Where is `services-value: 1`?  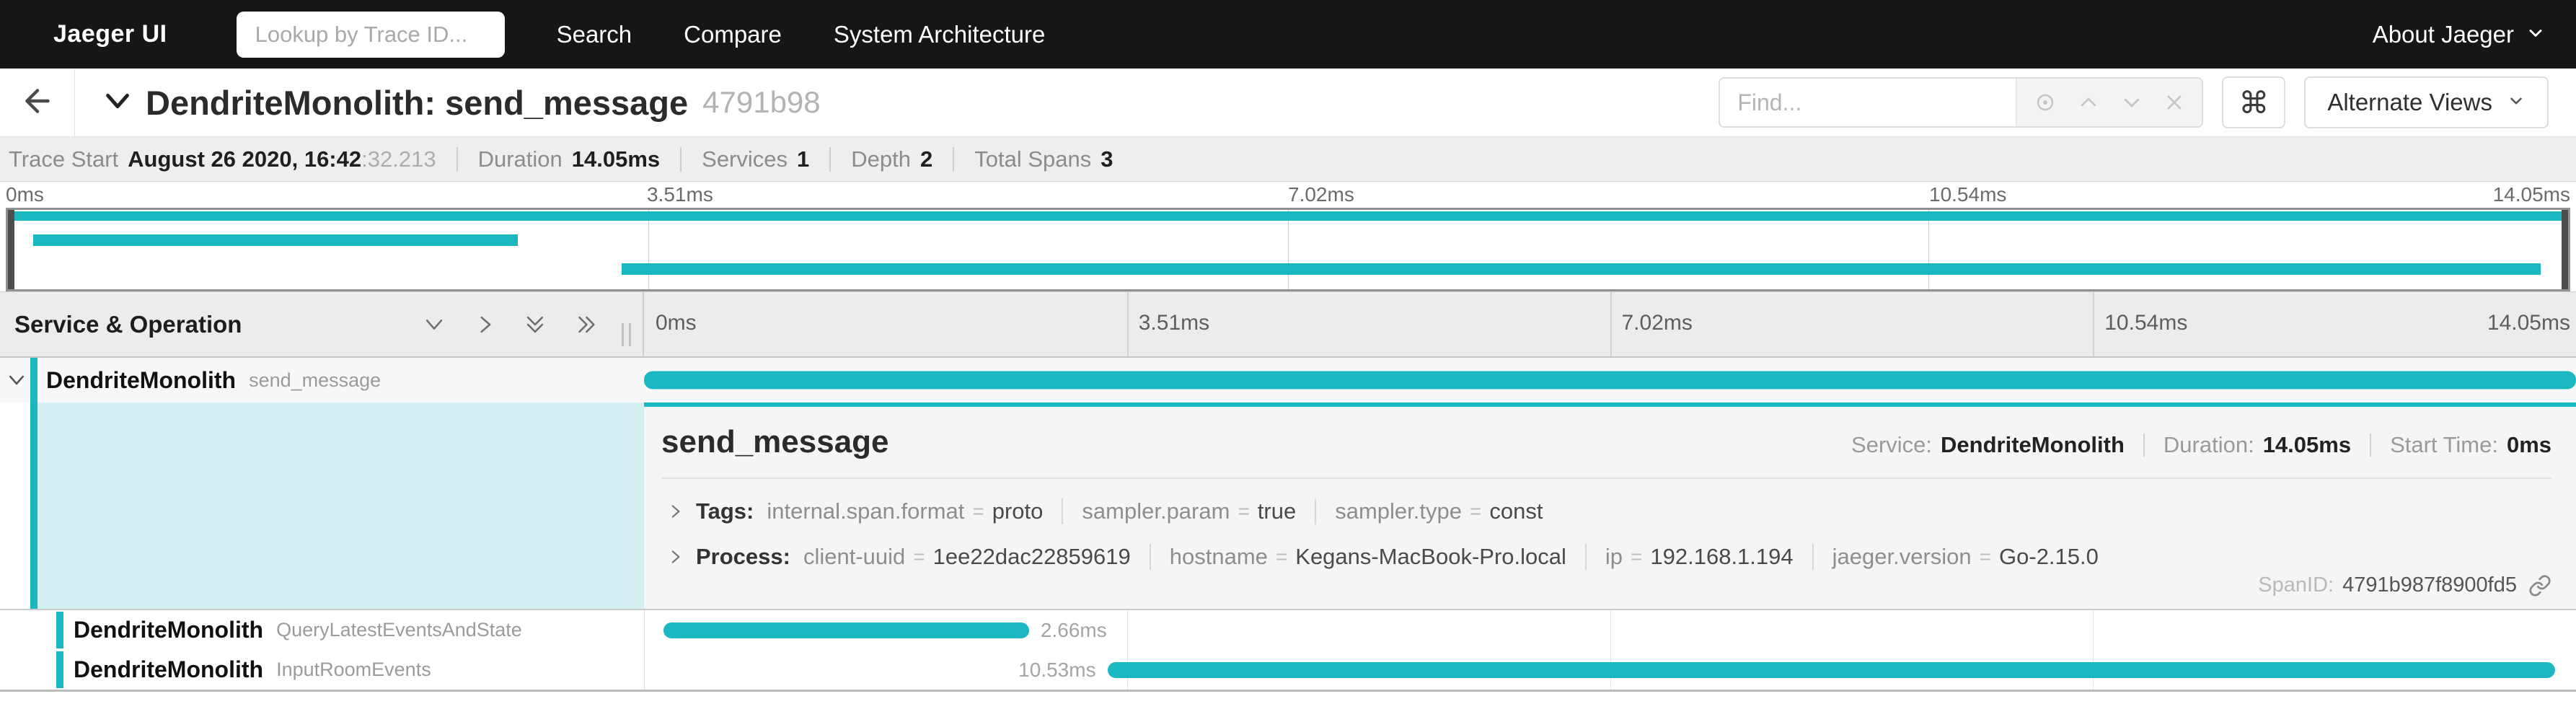 services-value: 1 is located at coordinates (803, 159).